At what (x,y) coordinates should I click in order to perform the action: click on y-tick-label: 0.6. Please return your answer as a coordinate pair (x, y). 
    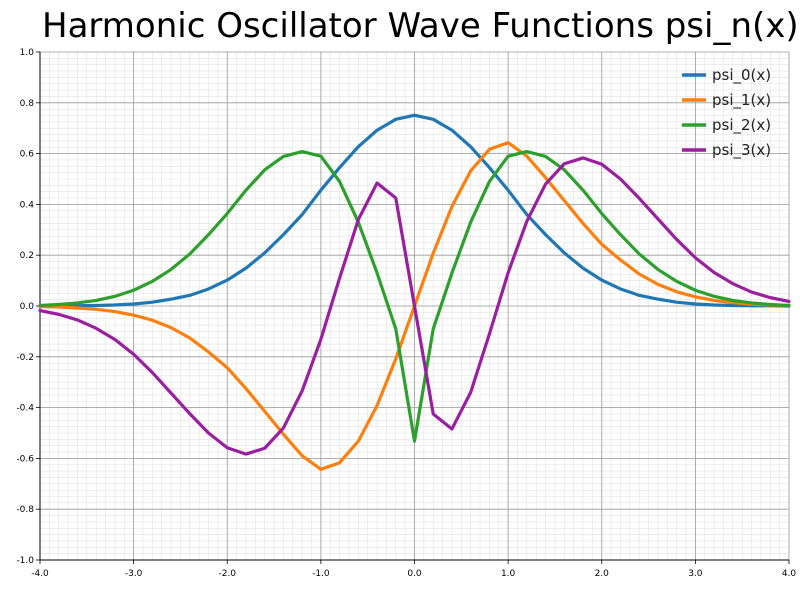
    Looking at the image, I should click on (27, 155).